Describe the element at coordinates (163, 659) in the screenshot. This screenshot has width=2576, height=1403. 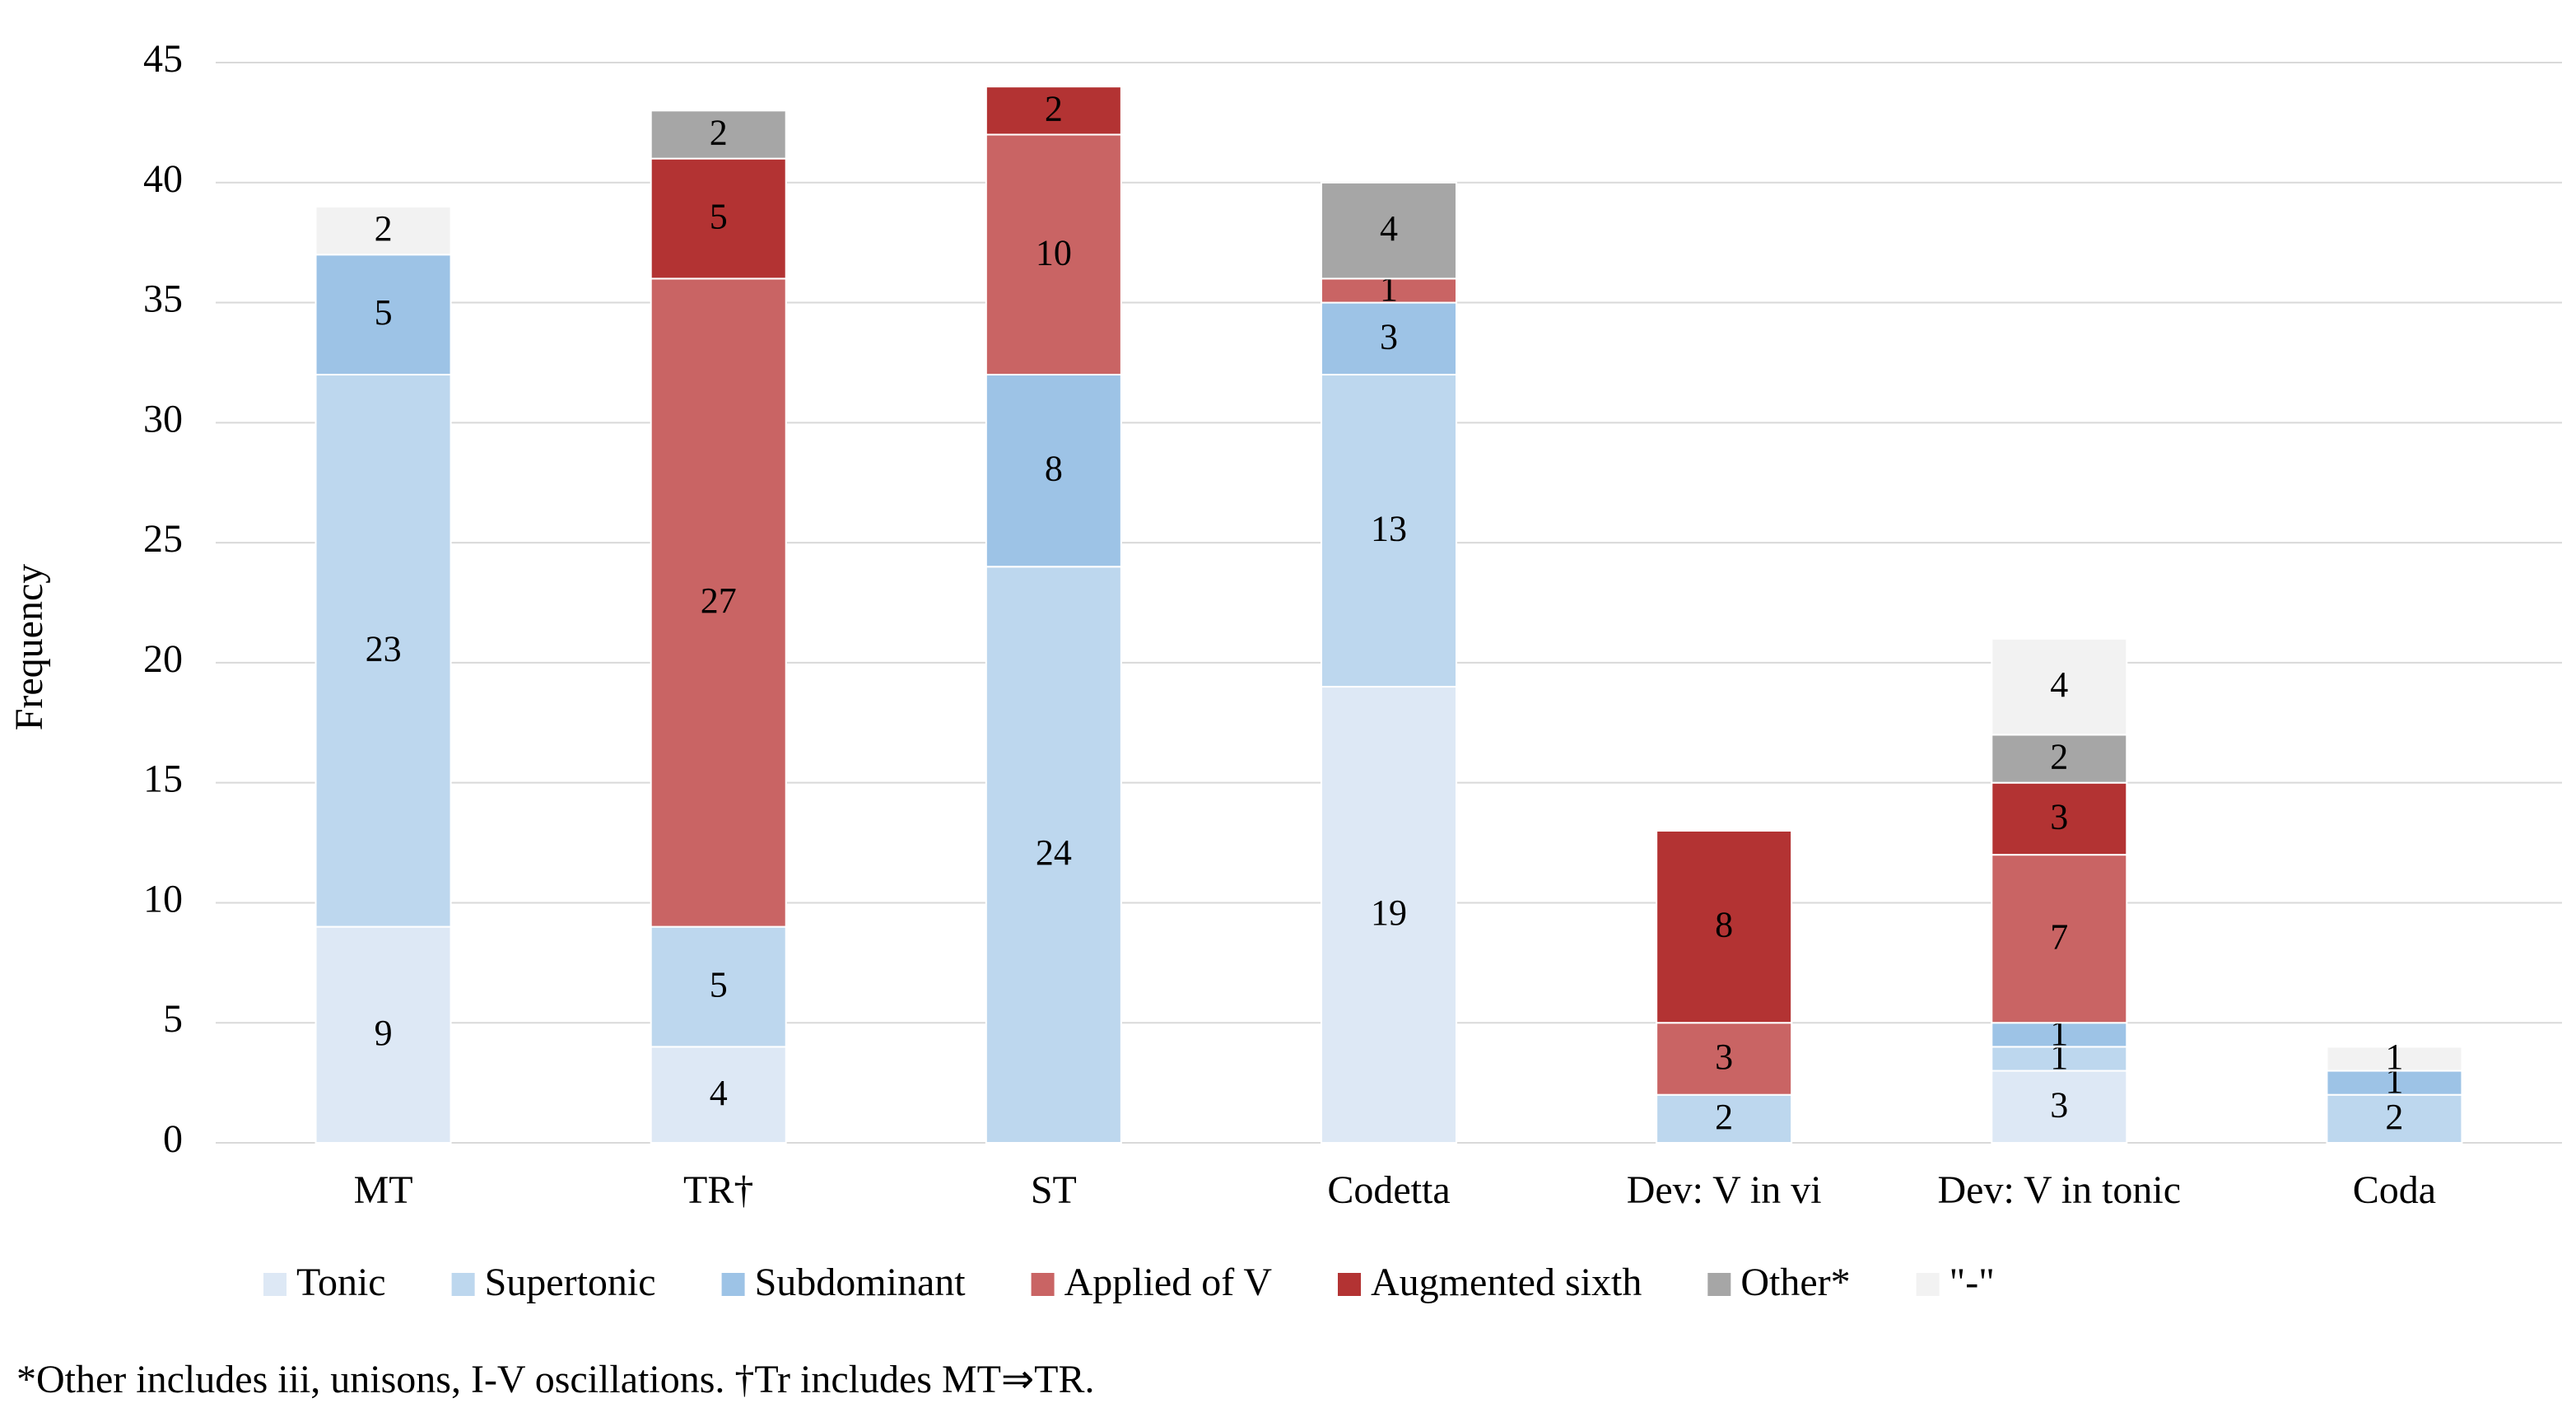
I see `y-tick-label: 20` at that location.